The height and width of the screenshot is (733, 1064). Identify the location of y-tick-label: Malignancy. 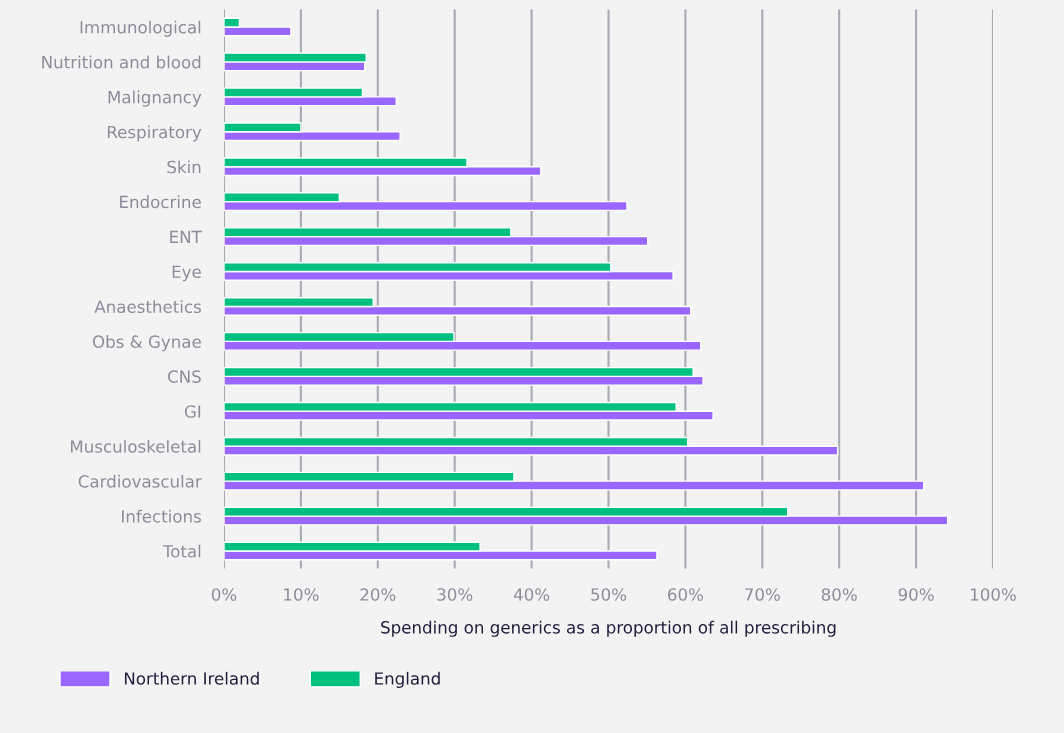
(155, 98).